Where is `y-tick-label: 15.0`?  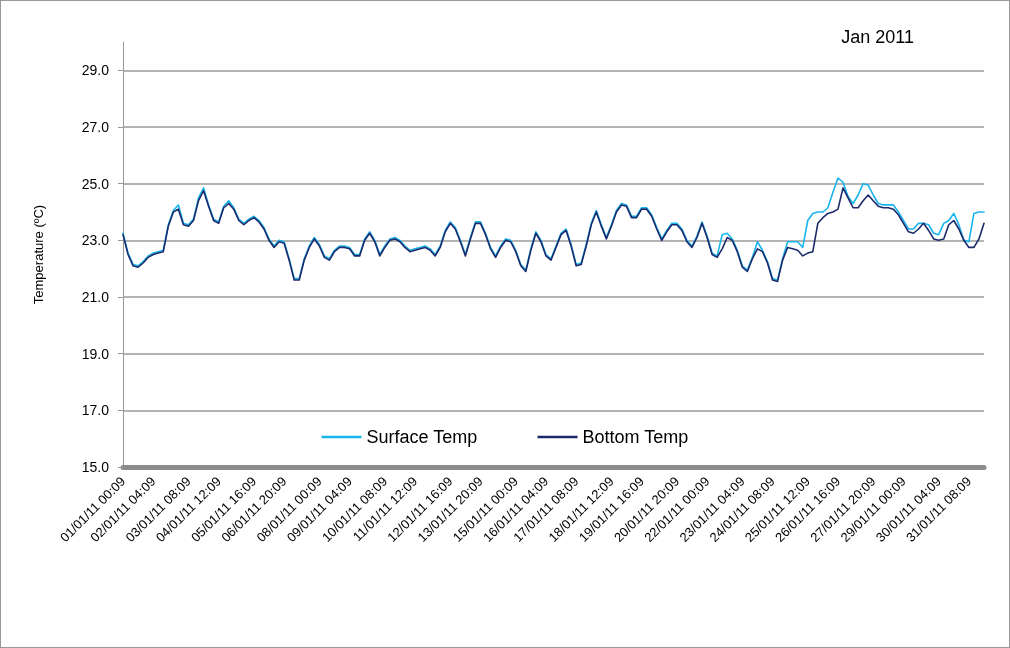
y-tick-label: 15.0 is located at coordinates (95, 467).